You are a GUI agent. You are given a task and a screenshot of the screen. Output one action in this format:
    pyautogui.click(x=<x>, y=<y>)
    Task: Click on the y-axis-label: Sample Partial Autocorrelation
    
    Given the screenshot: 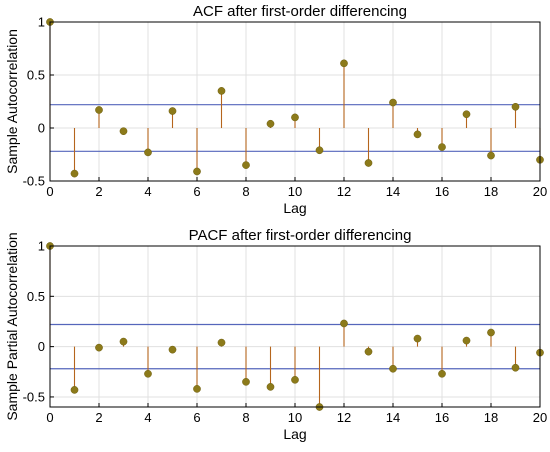 What is the action you would take?
    pyautogui.click(x=12, y=326)
    